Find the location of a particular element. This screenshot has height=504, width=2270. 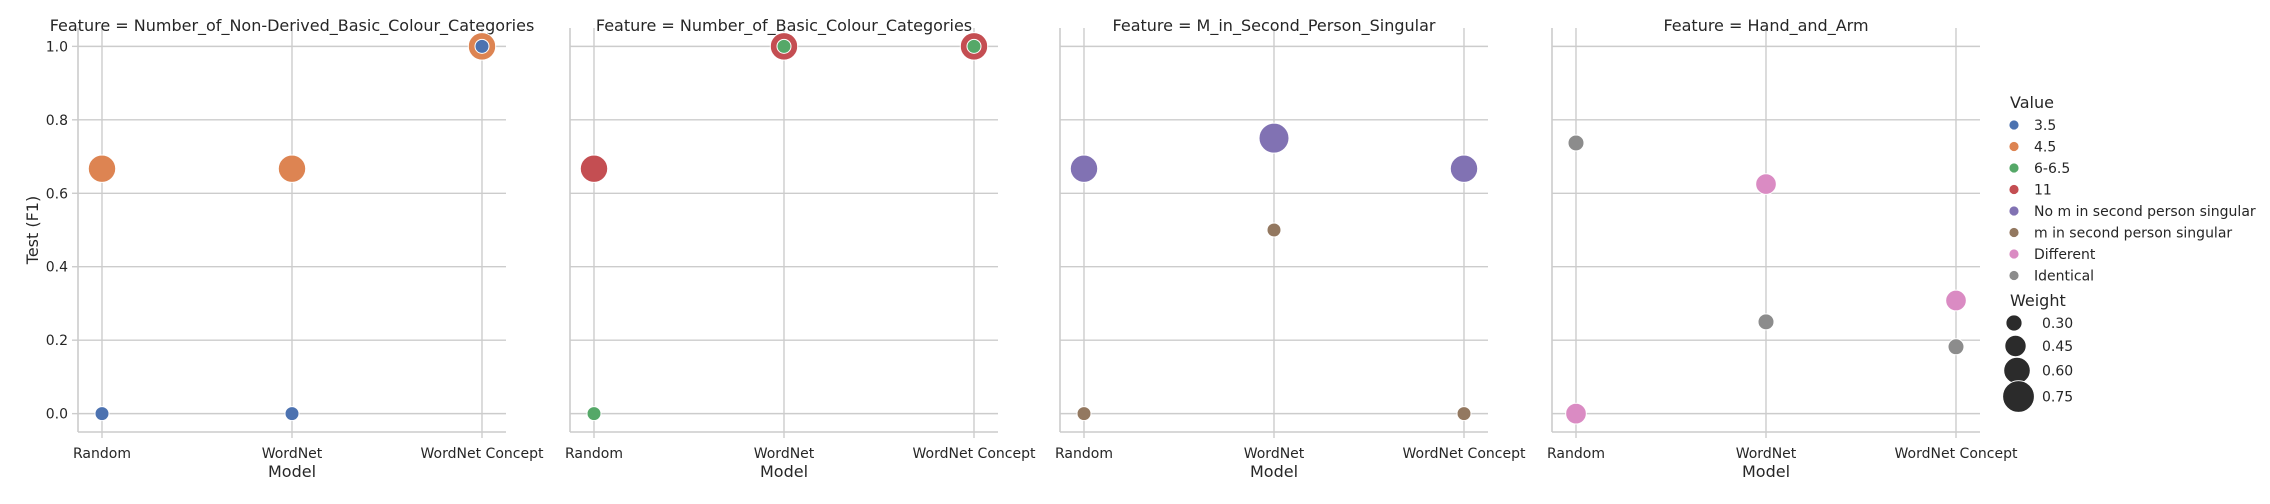

legend-label: m in second person singular is located at coordinates (2133, 234).